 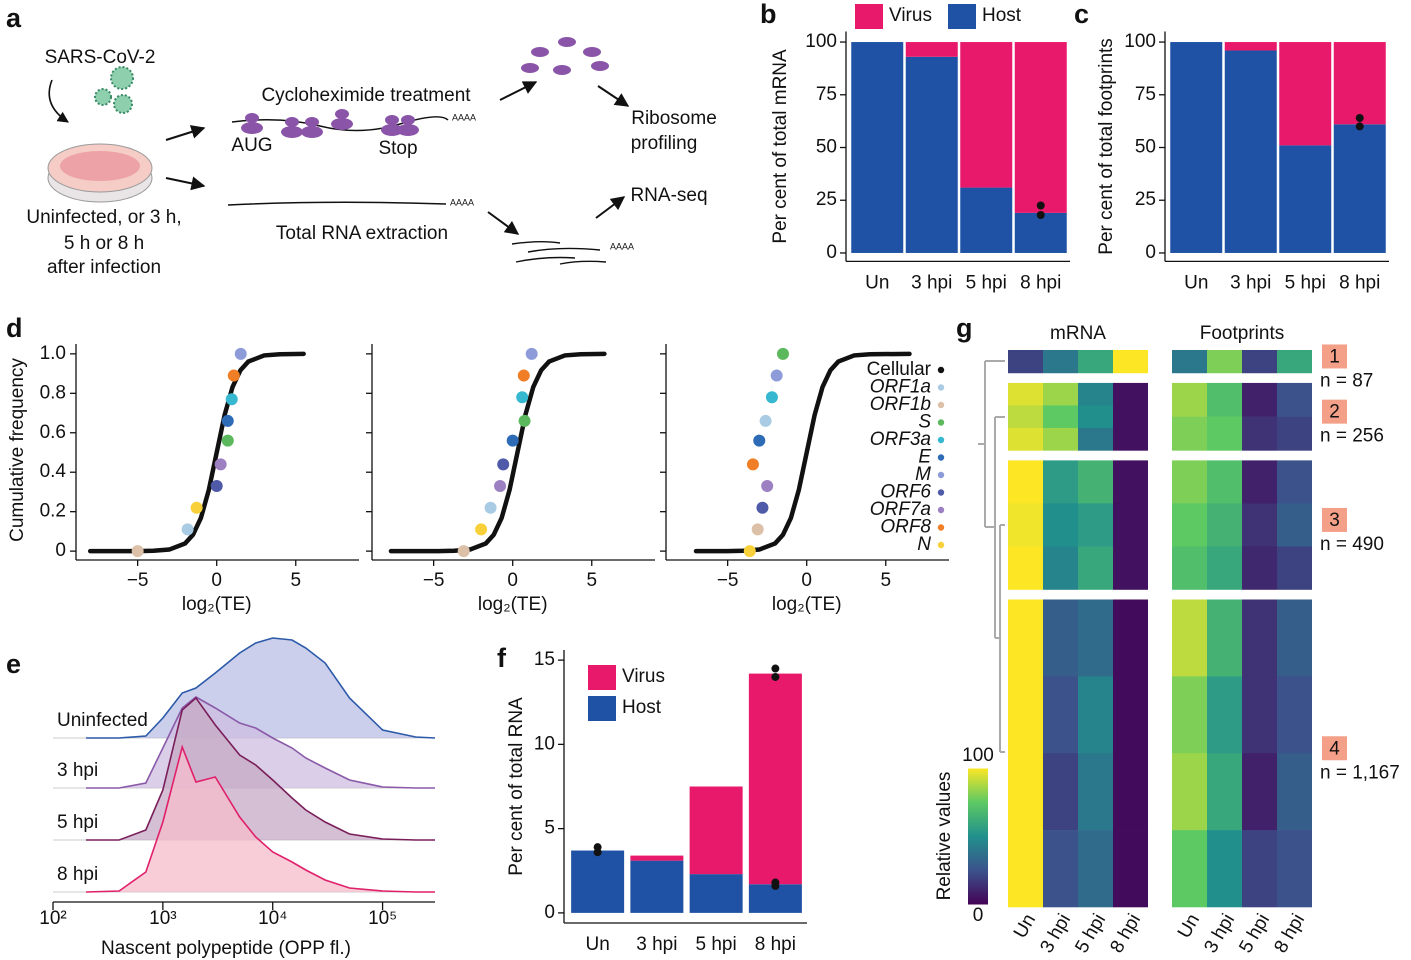 I want to click on y-tick-label: 0.2, so click(x=53, y=511).